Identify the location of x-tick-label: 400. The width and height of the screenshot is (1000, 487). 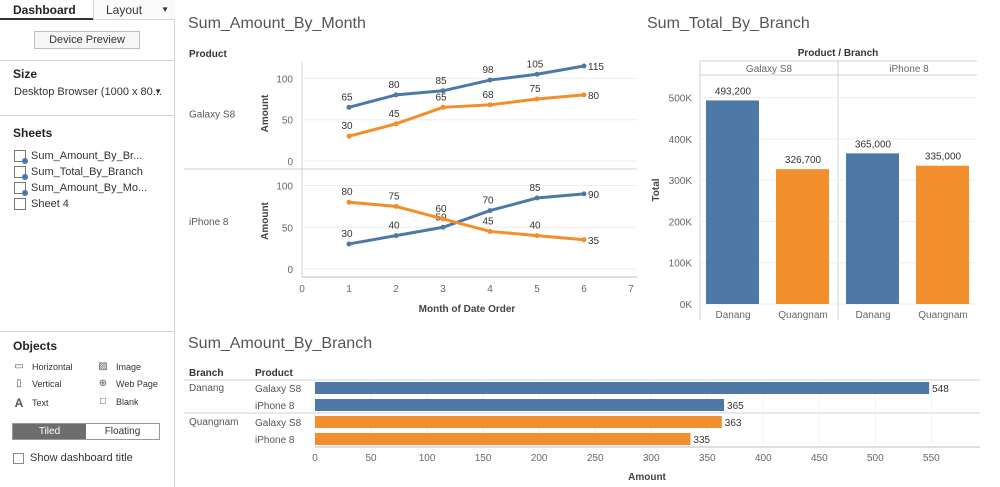
(763, 458).